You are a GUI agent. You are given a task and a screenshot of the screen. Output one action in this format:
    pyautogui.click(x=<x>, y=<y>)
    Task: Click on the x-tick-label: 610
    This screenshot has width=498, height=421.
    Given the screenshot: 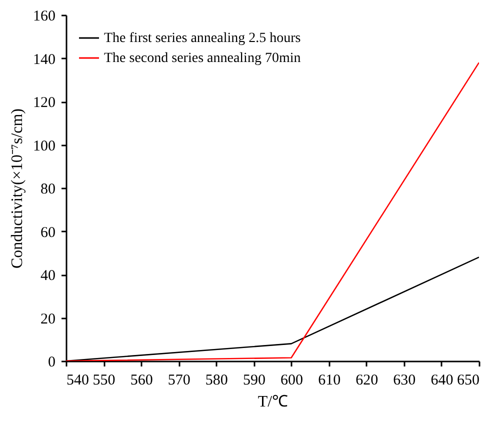 What is the action you would take?
    pyautogui.click(x=329, y=380)
    